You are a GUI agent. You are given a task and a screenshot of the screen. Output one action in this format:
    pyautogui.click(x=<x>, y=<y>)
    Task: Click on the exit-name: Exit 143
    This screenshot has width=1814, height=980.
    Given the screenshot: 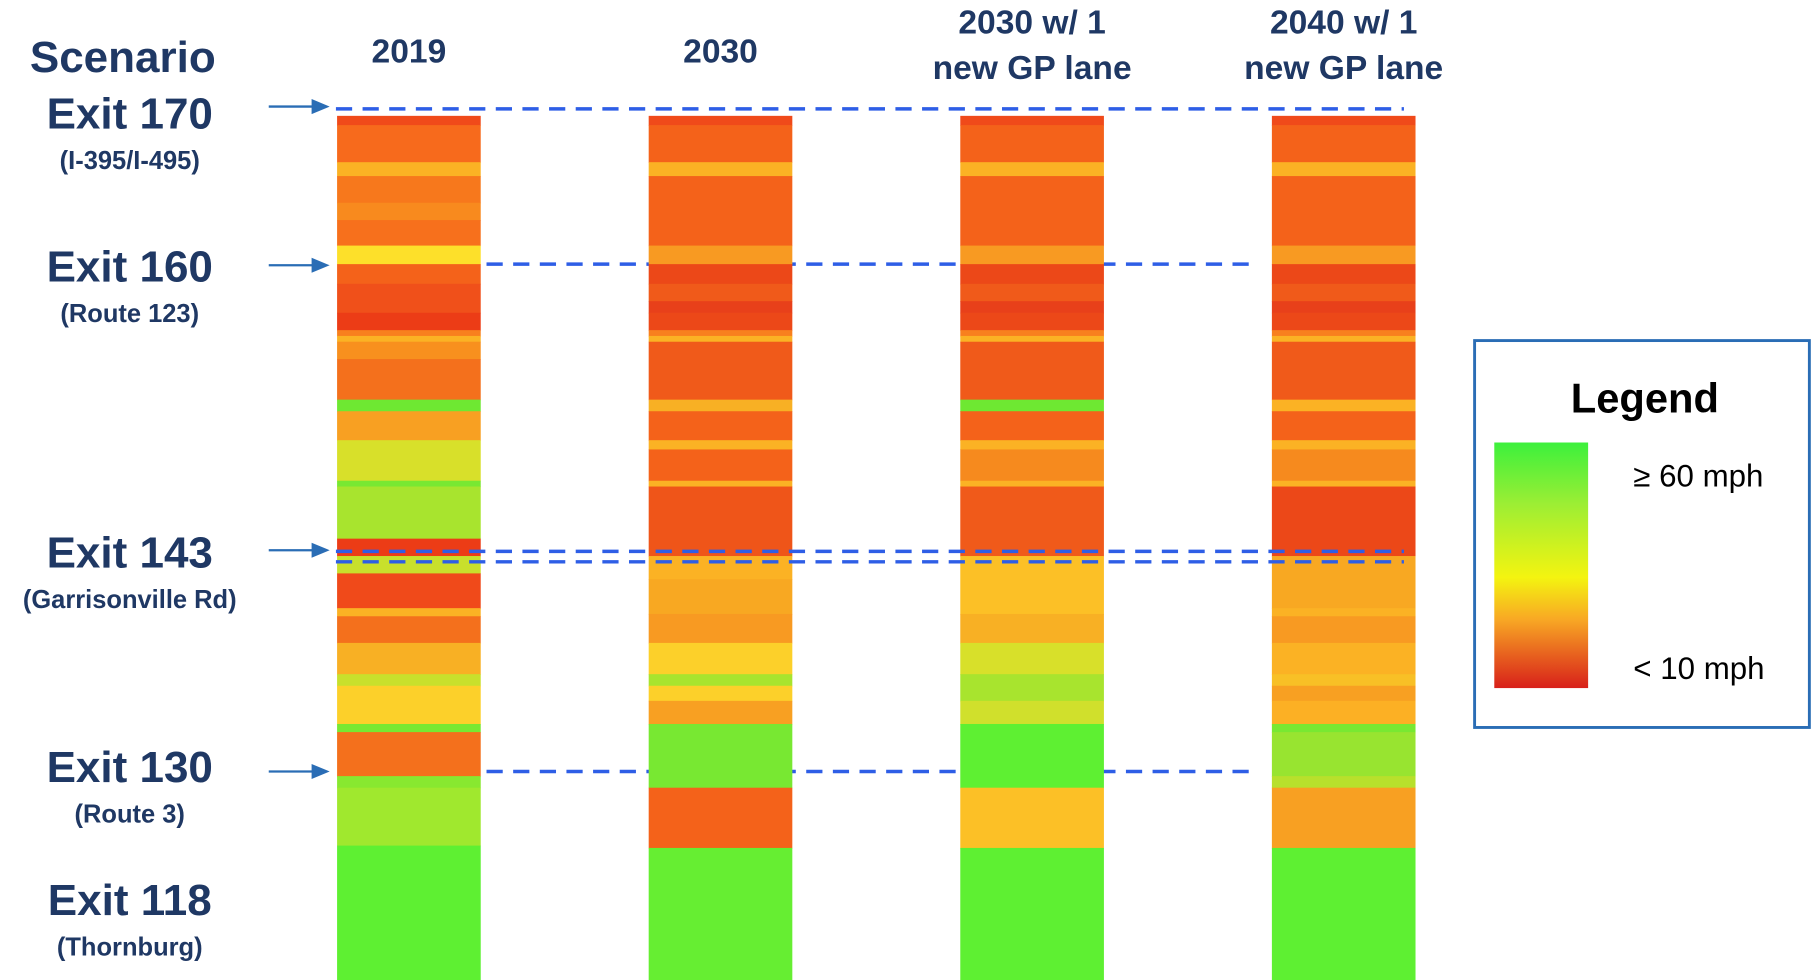 What is the action you would take?
    pyautogui.click(x=130, y=553)
    